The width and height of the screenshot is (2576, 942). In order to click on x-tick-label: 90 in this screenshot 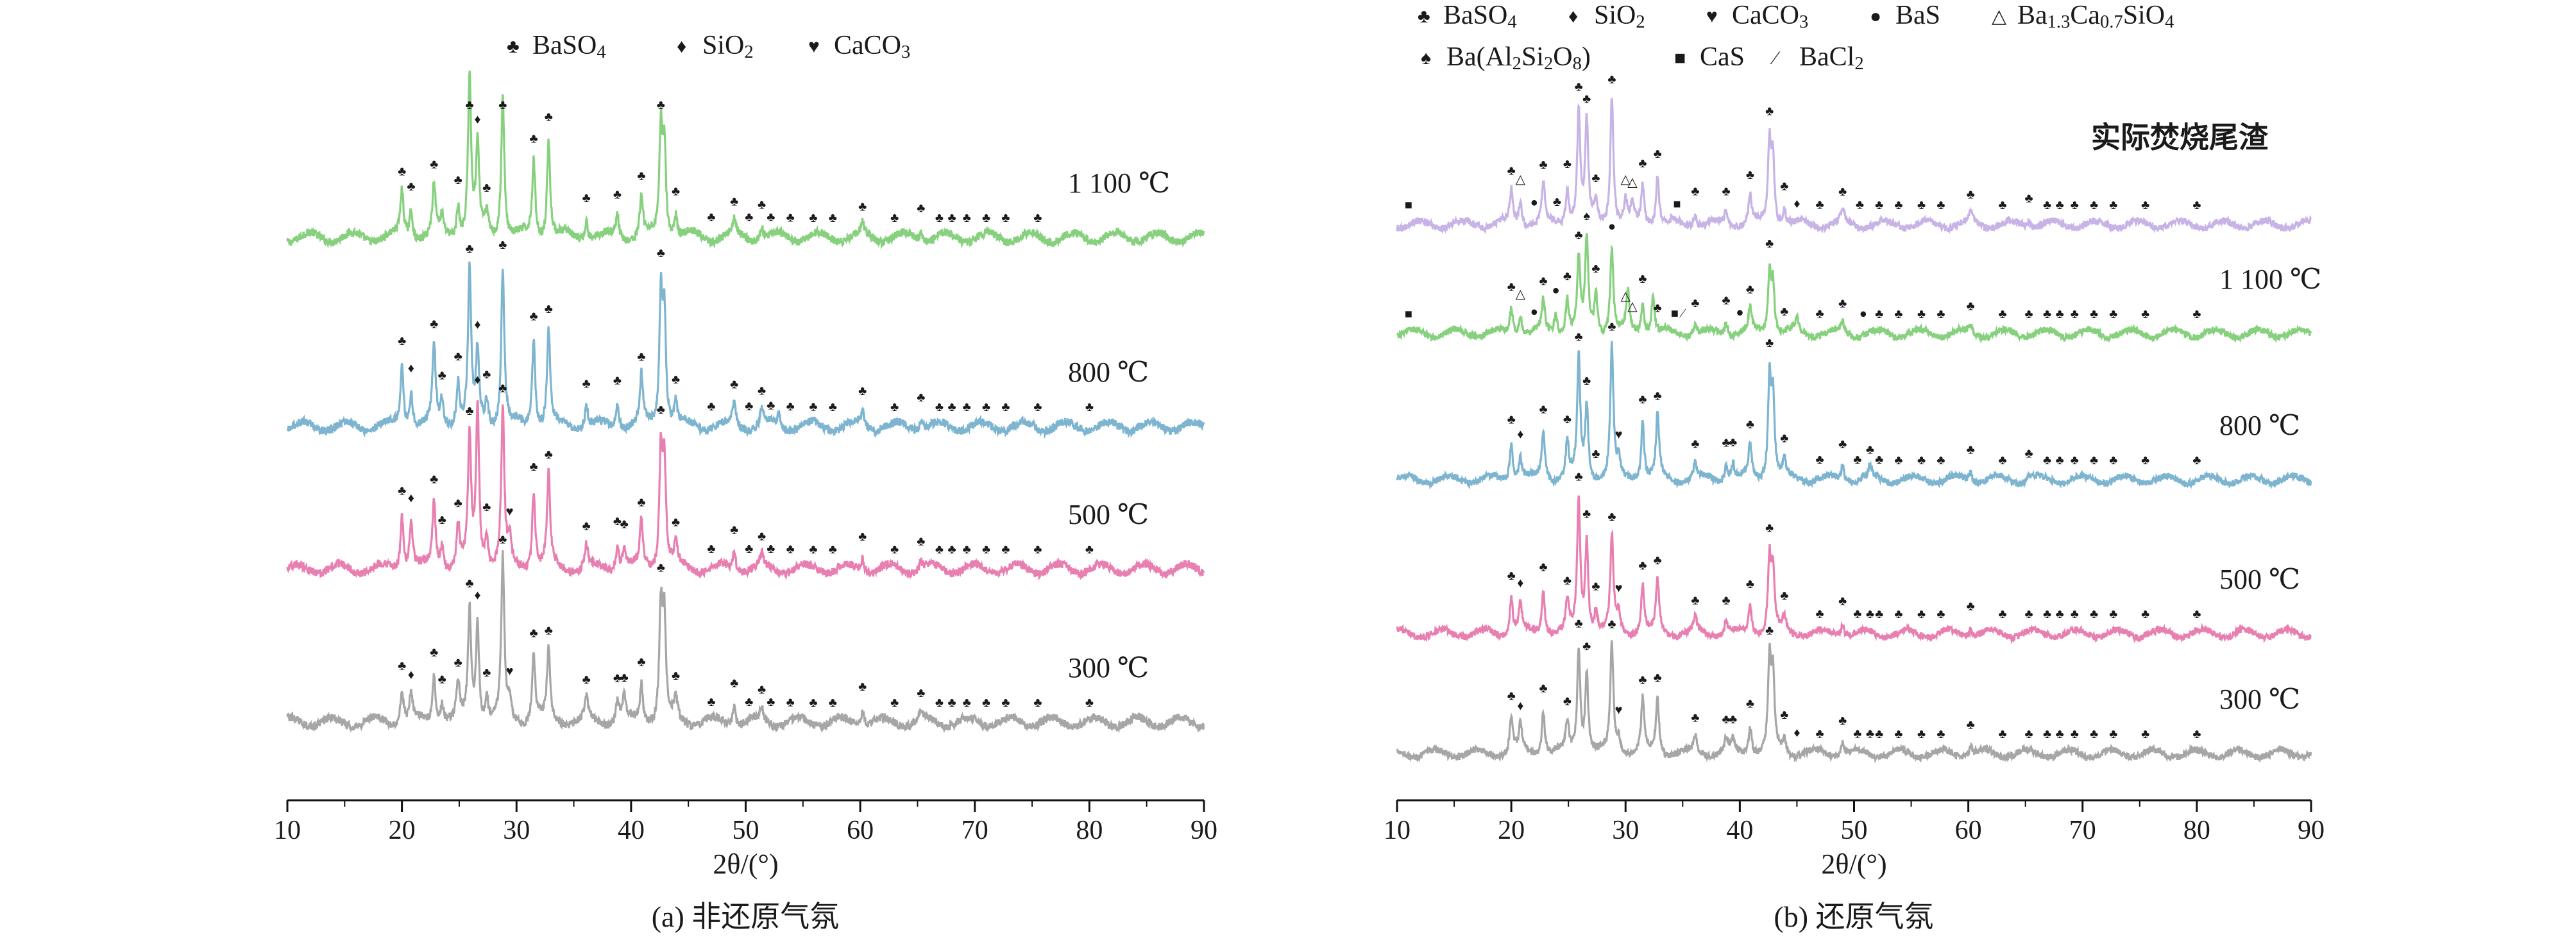, I will do `click(2311, 831)`.